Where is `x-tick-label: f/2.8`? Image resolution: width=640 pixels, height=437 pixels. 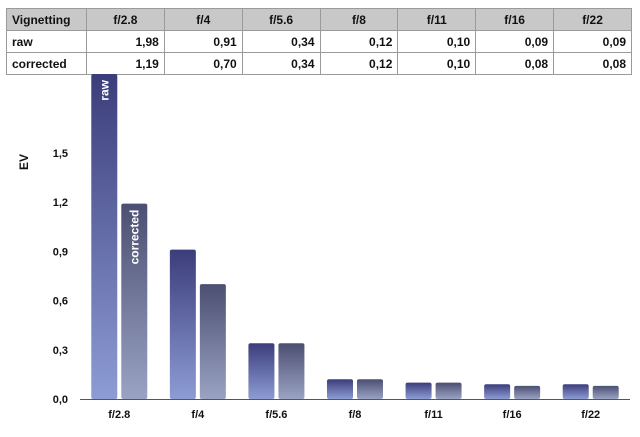 x-tick-label: f/2.8 is located at coordinates (119, 415).